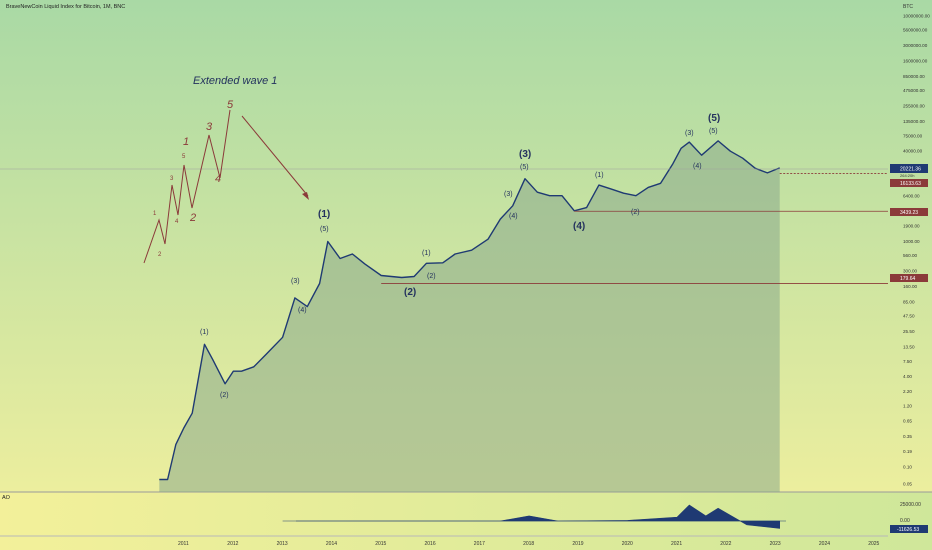  Describe the element at coordinates (224, 395) in the screenshot. I see `minor-label-2: (2)` at that location.